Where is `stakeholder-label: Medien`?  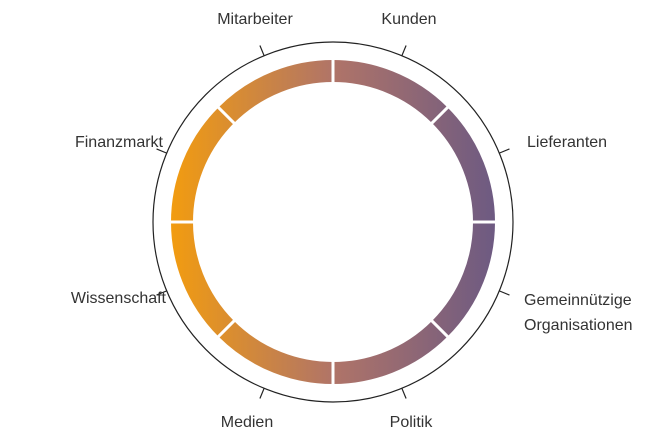
stakeholder-label: Medien is located at coordinates (247, 422).